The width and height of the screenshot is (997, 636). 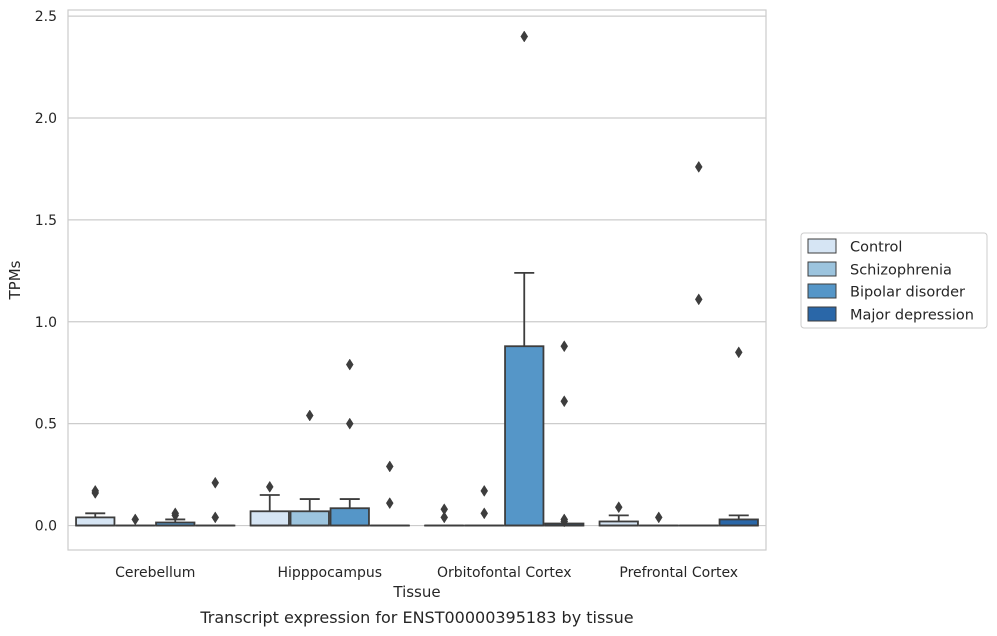 I want to click on legend-item-bipolar-disorder: Bipolar disorder, so click(x=886, y=292).